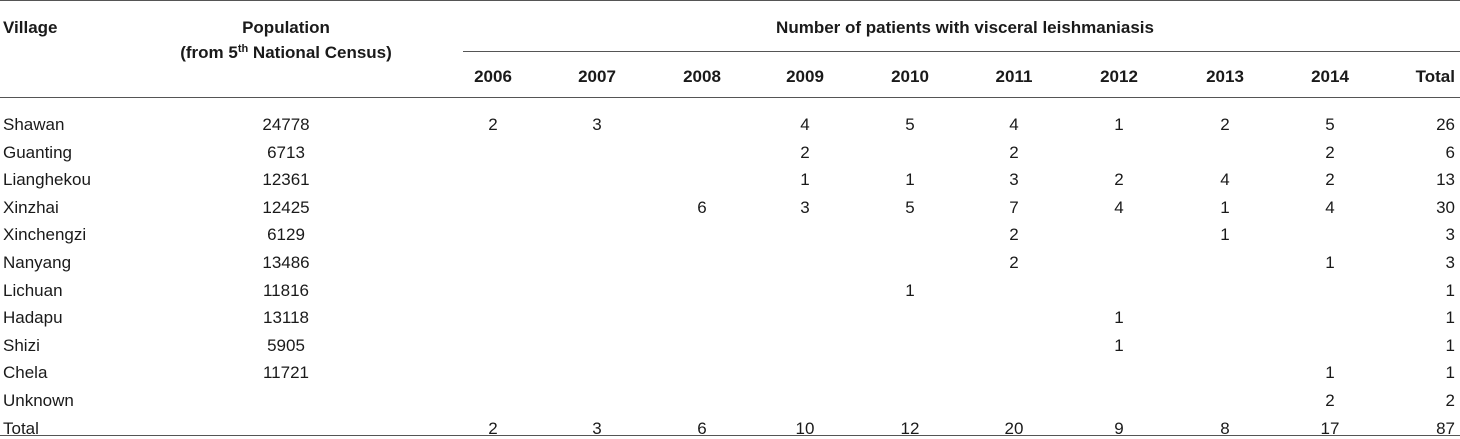 This screenshot has width=1460, height=439. I want to click on count-cell: 7, so click(1014, 207).